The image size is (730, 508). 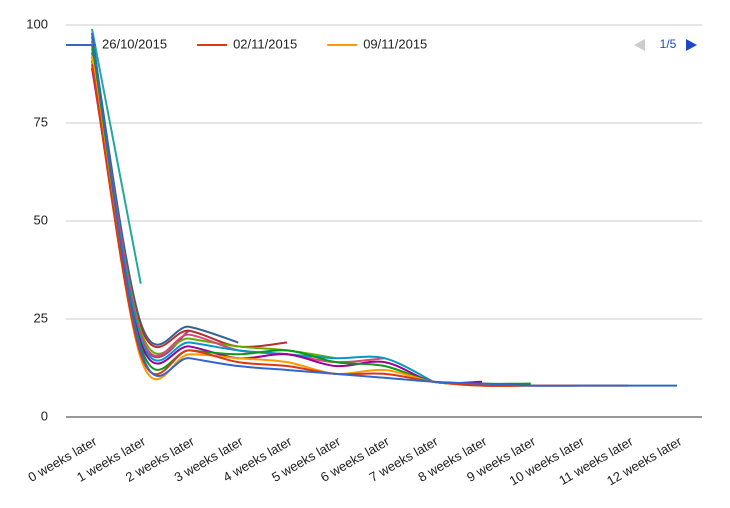 What do you see at coordinates (395, 43) in the screenshot?
I see `legend-label: 09/11/2015` at bounding box center [395, 43].